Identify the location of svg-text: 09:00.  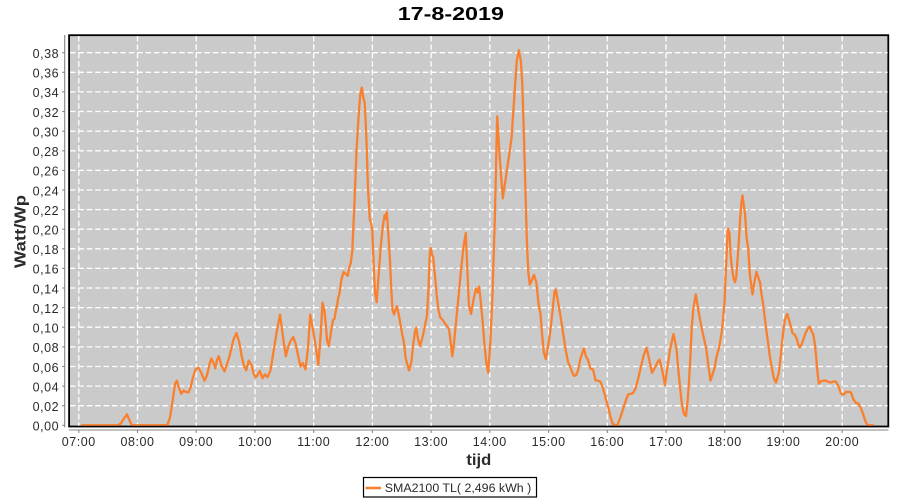
(196, 442).